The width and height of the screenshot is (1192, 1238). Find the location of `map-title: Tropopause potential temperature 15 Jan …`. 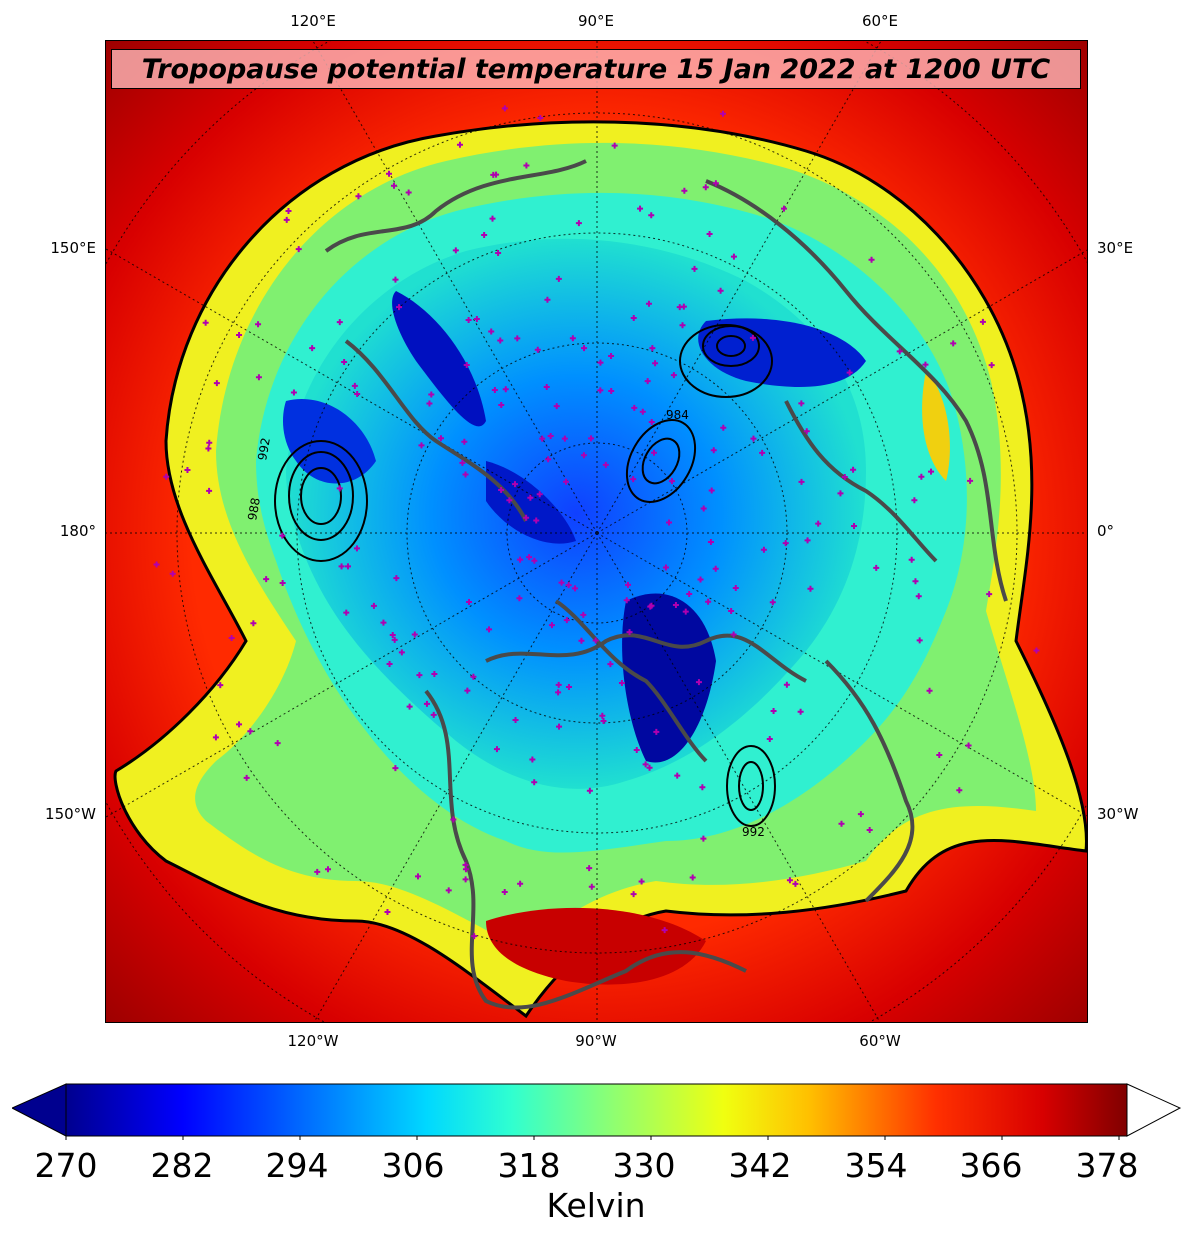

map-title: Tropopause potential temperature 15 Jan … is located at coordinates (596, 69).